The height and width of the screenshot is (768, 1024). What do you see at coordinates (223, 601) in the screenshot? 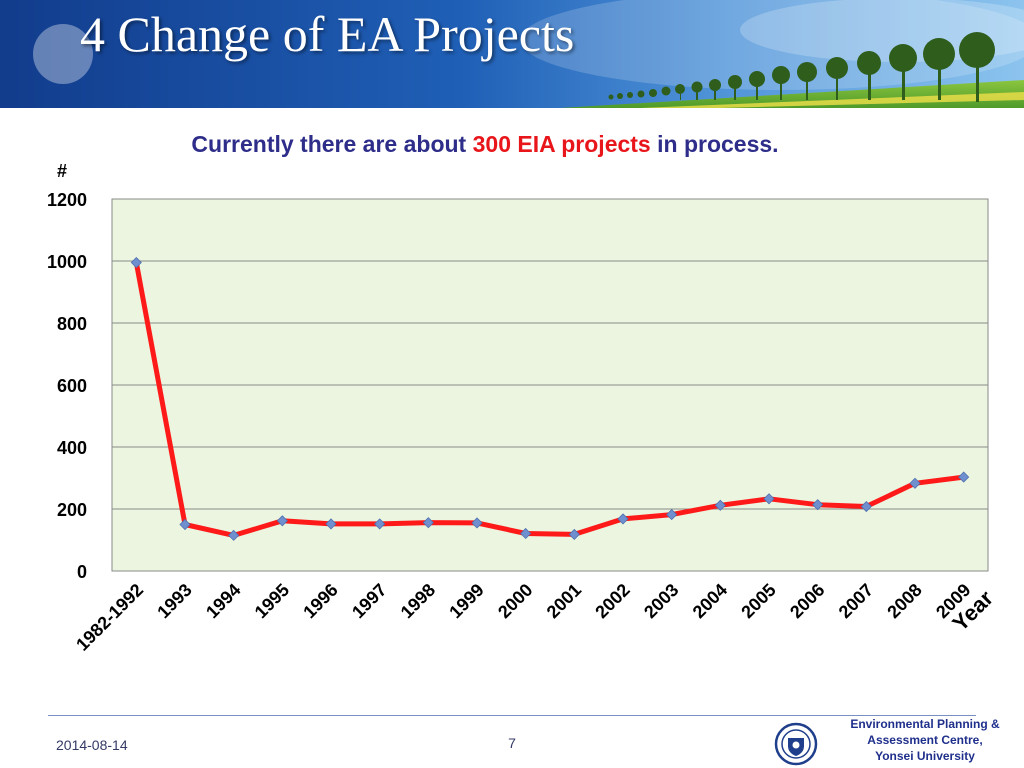
I see `x-tick-label: 1994` at bounding box center [223, 601].